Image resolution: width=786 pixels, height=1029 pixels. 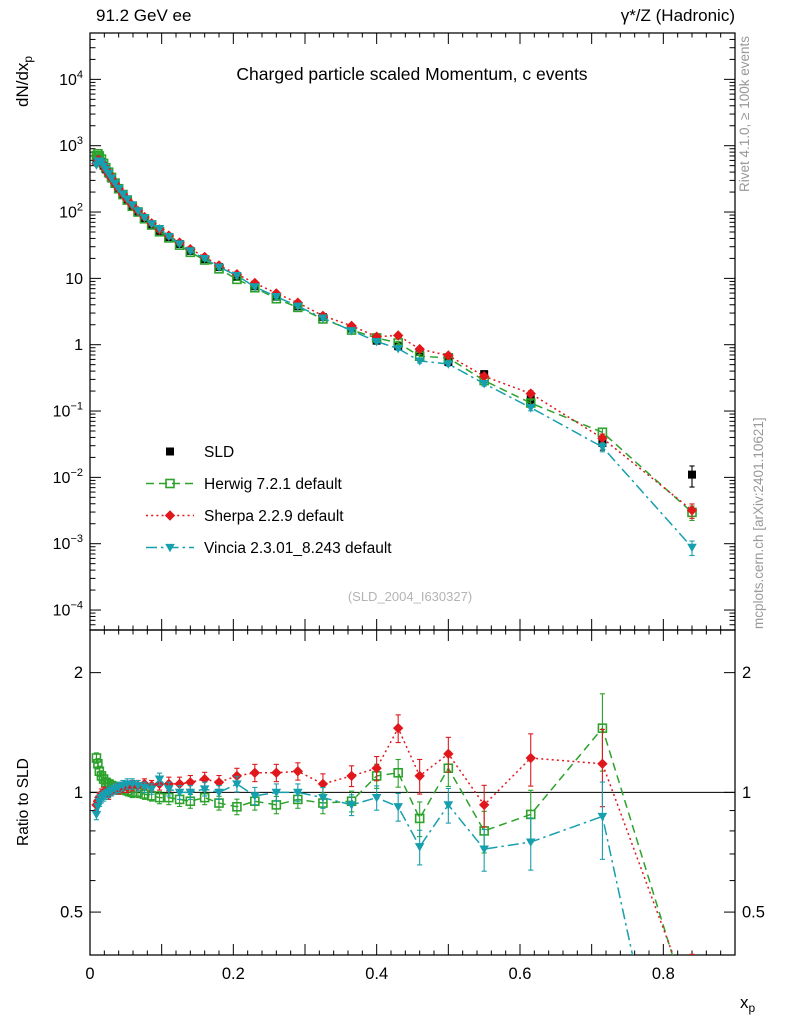 What do you see at coordinates (410, 596) in the screenshot?
I see `analysis-id-watermark: (SLD_2004_I630327)` at bounding box center [410, 596].